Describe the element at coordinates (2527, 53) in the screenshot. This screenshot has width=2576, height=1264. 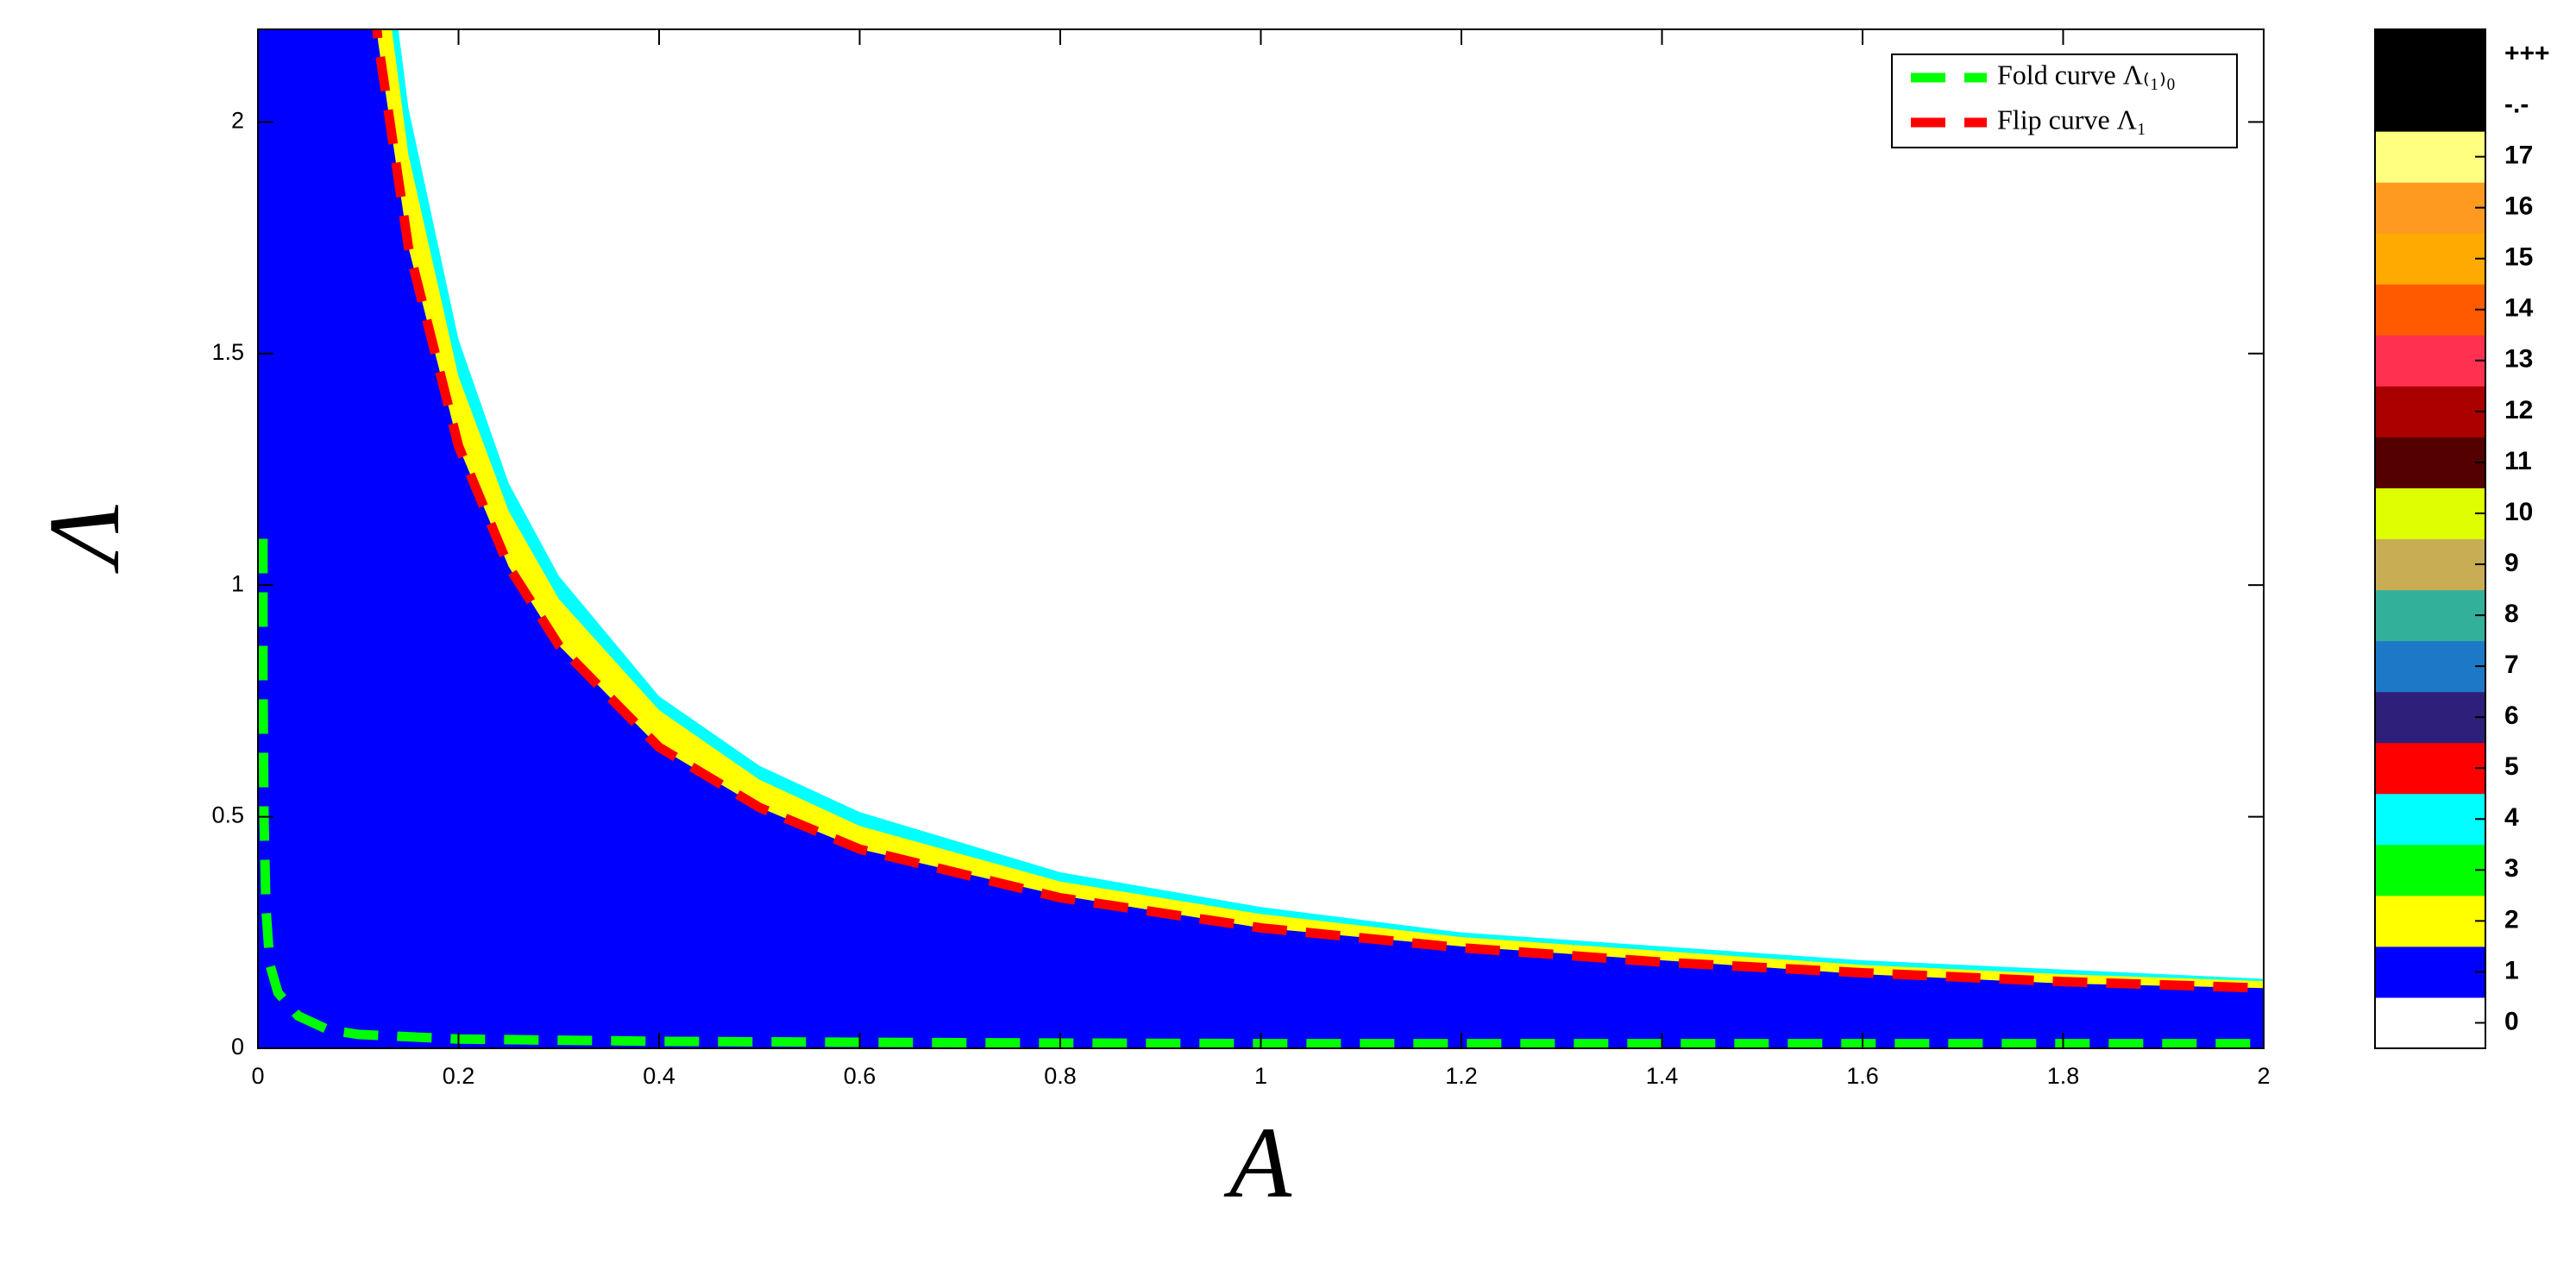
I see `colorbar-label: +++` at that location.